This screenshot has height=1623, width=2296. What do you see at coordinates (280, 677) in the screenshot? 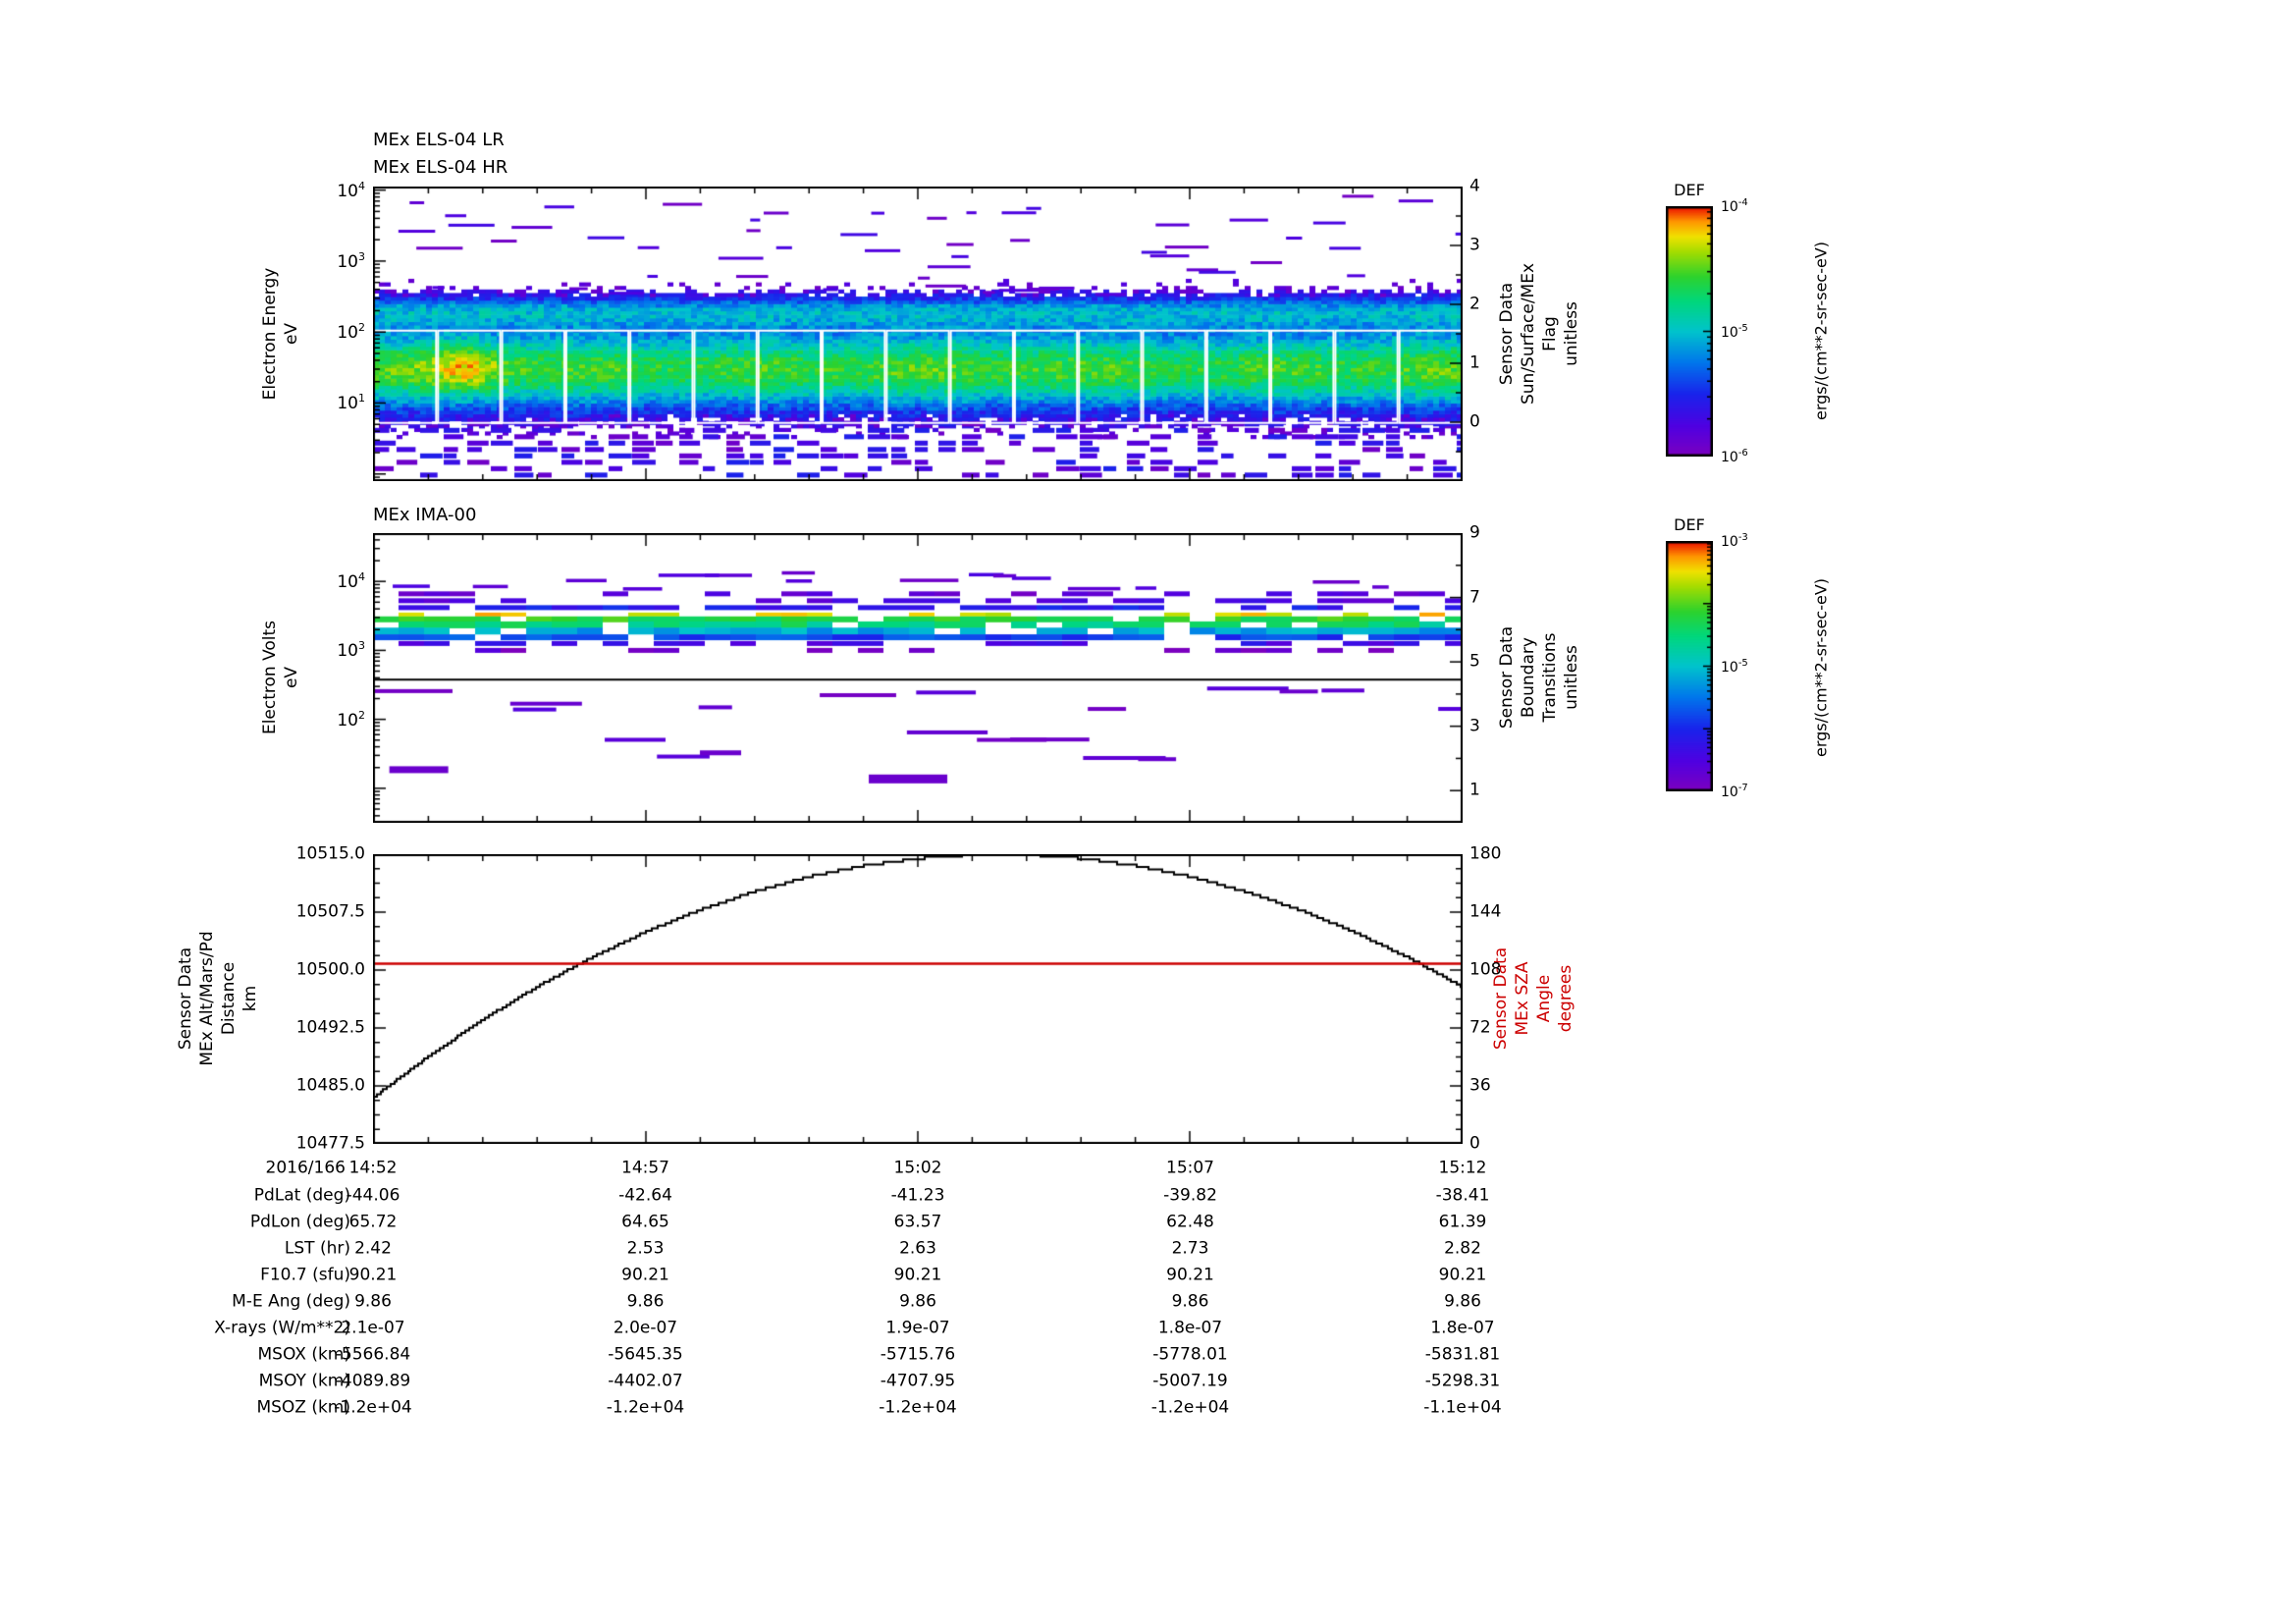
I see `ima-y-axis-label: Electron Volts eV` at bounding box center [280, 677].